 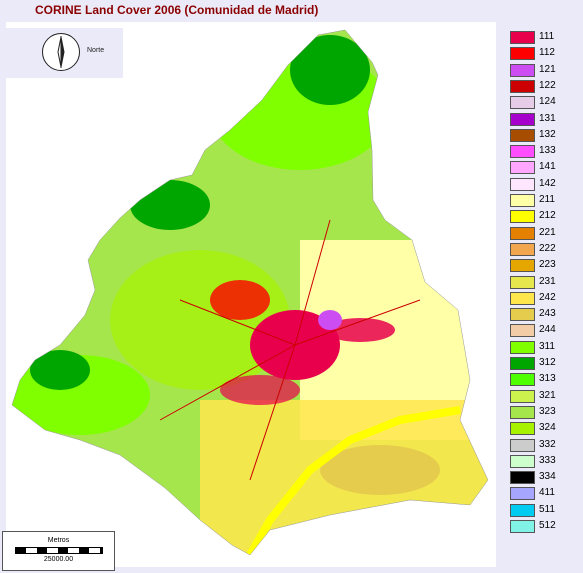 I want to click on legend-label: 243, so click(x=547, y=314).